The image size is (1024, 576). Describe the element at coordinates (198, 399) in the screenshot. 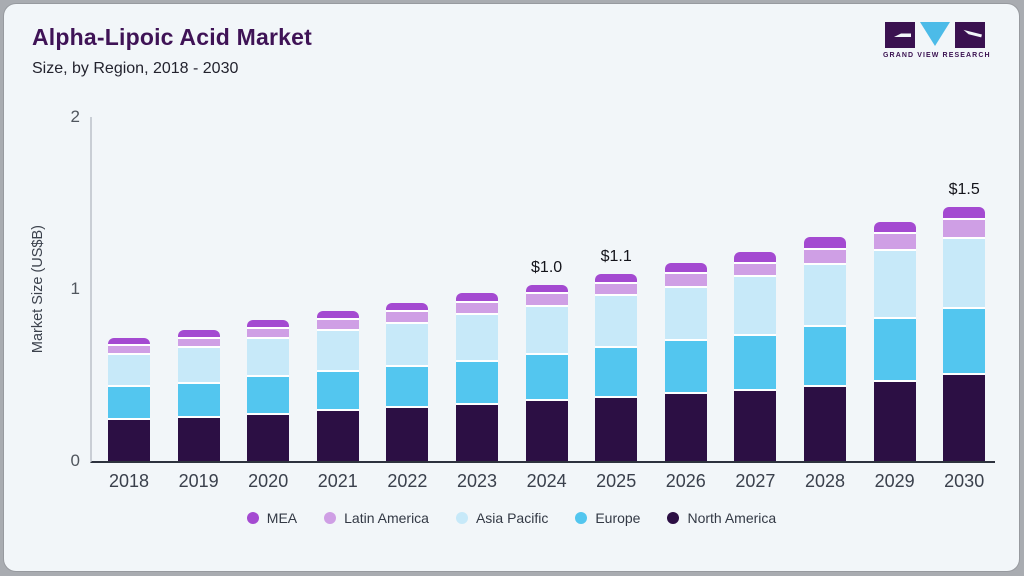

I see `bar-2019-segment-europe` at that location.